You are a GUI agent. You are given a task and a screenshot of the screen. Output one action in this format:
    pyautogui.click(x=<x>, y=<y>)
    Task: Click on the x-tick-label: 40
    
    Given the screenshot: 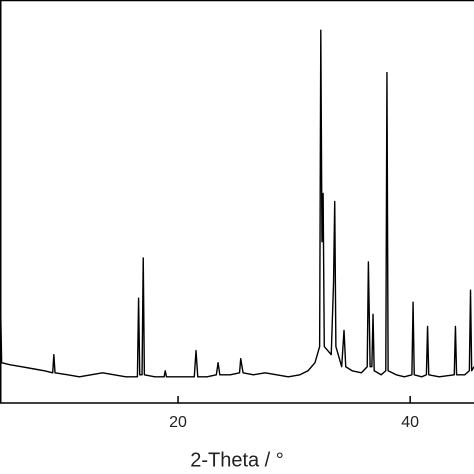 What is the action you would take?
    pyautogui.click(x=410, y=422)
    